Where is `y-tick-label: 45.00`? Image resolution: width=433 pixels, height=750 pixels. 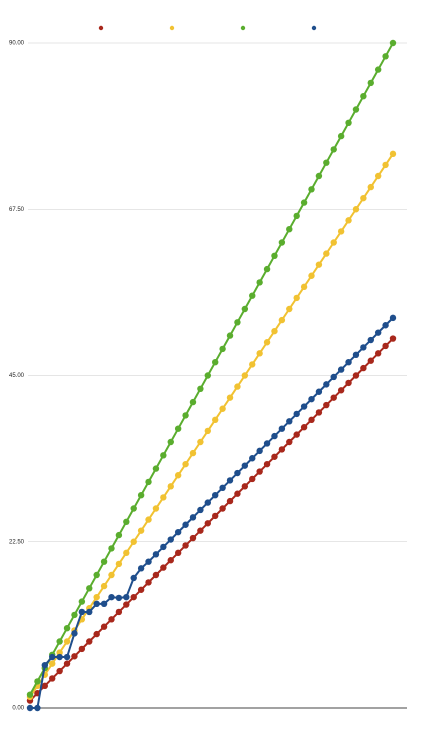
y-tick-label: 45.00 is located at coordinates (17, 376).